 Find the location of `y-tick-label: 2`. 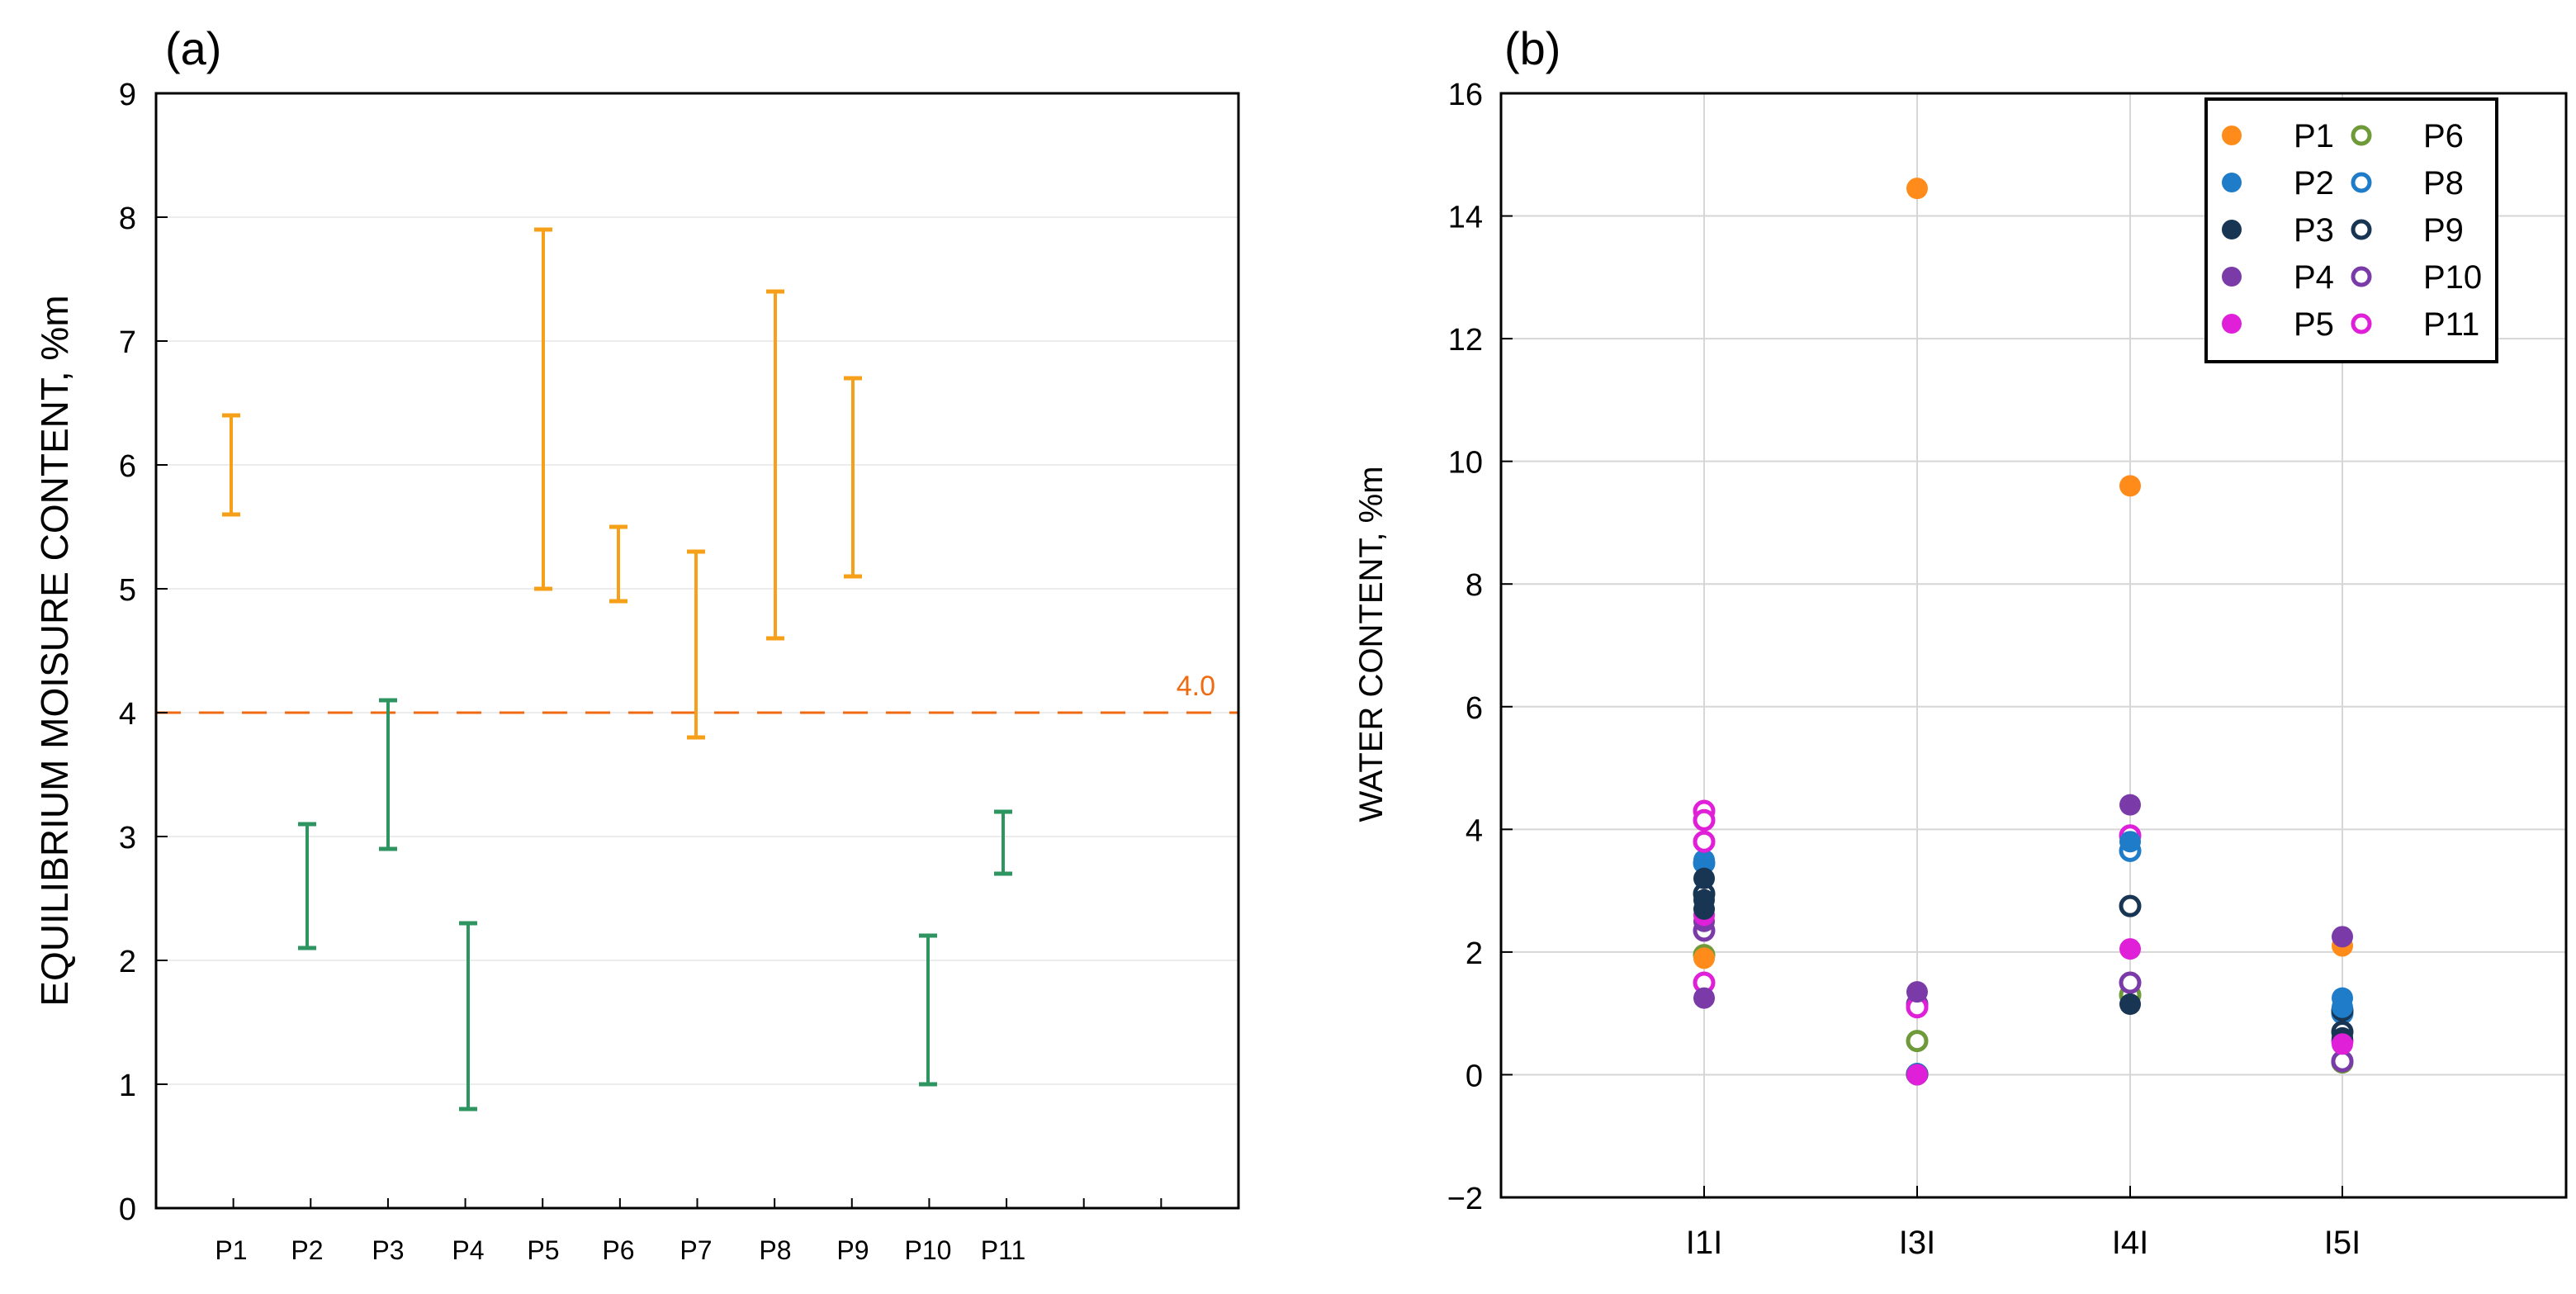

y-tick-label: 2 is located at coordinates (127, 962).